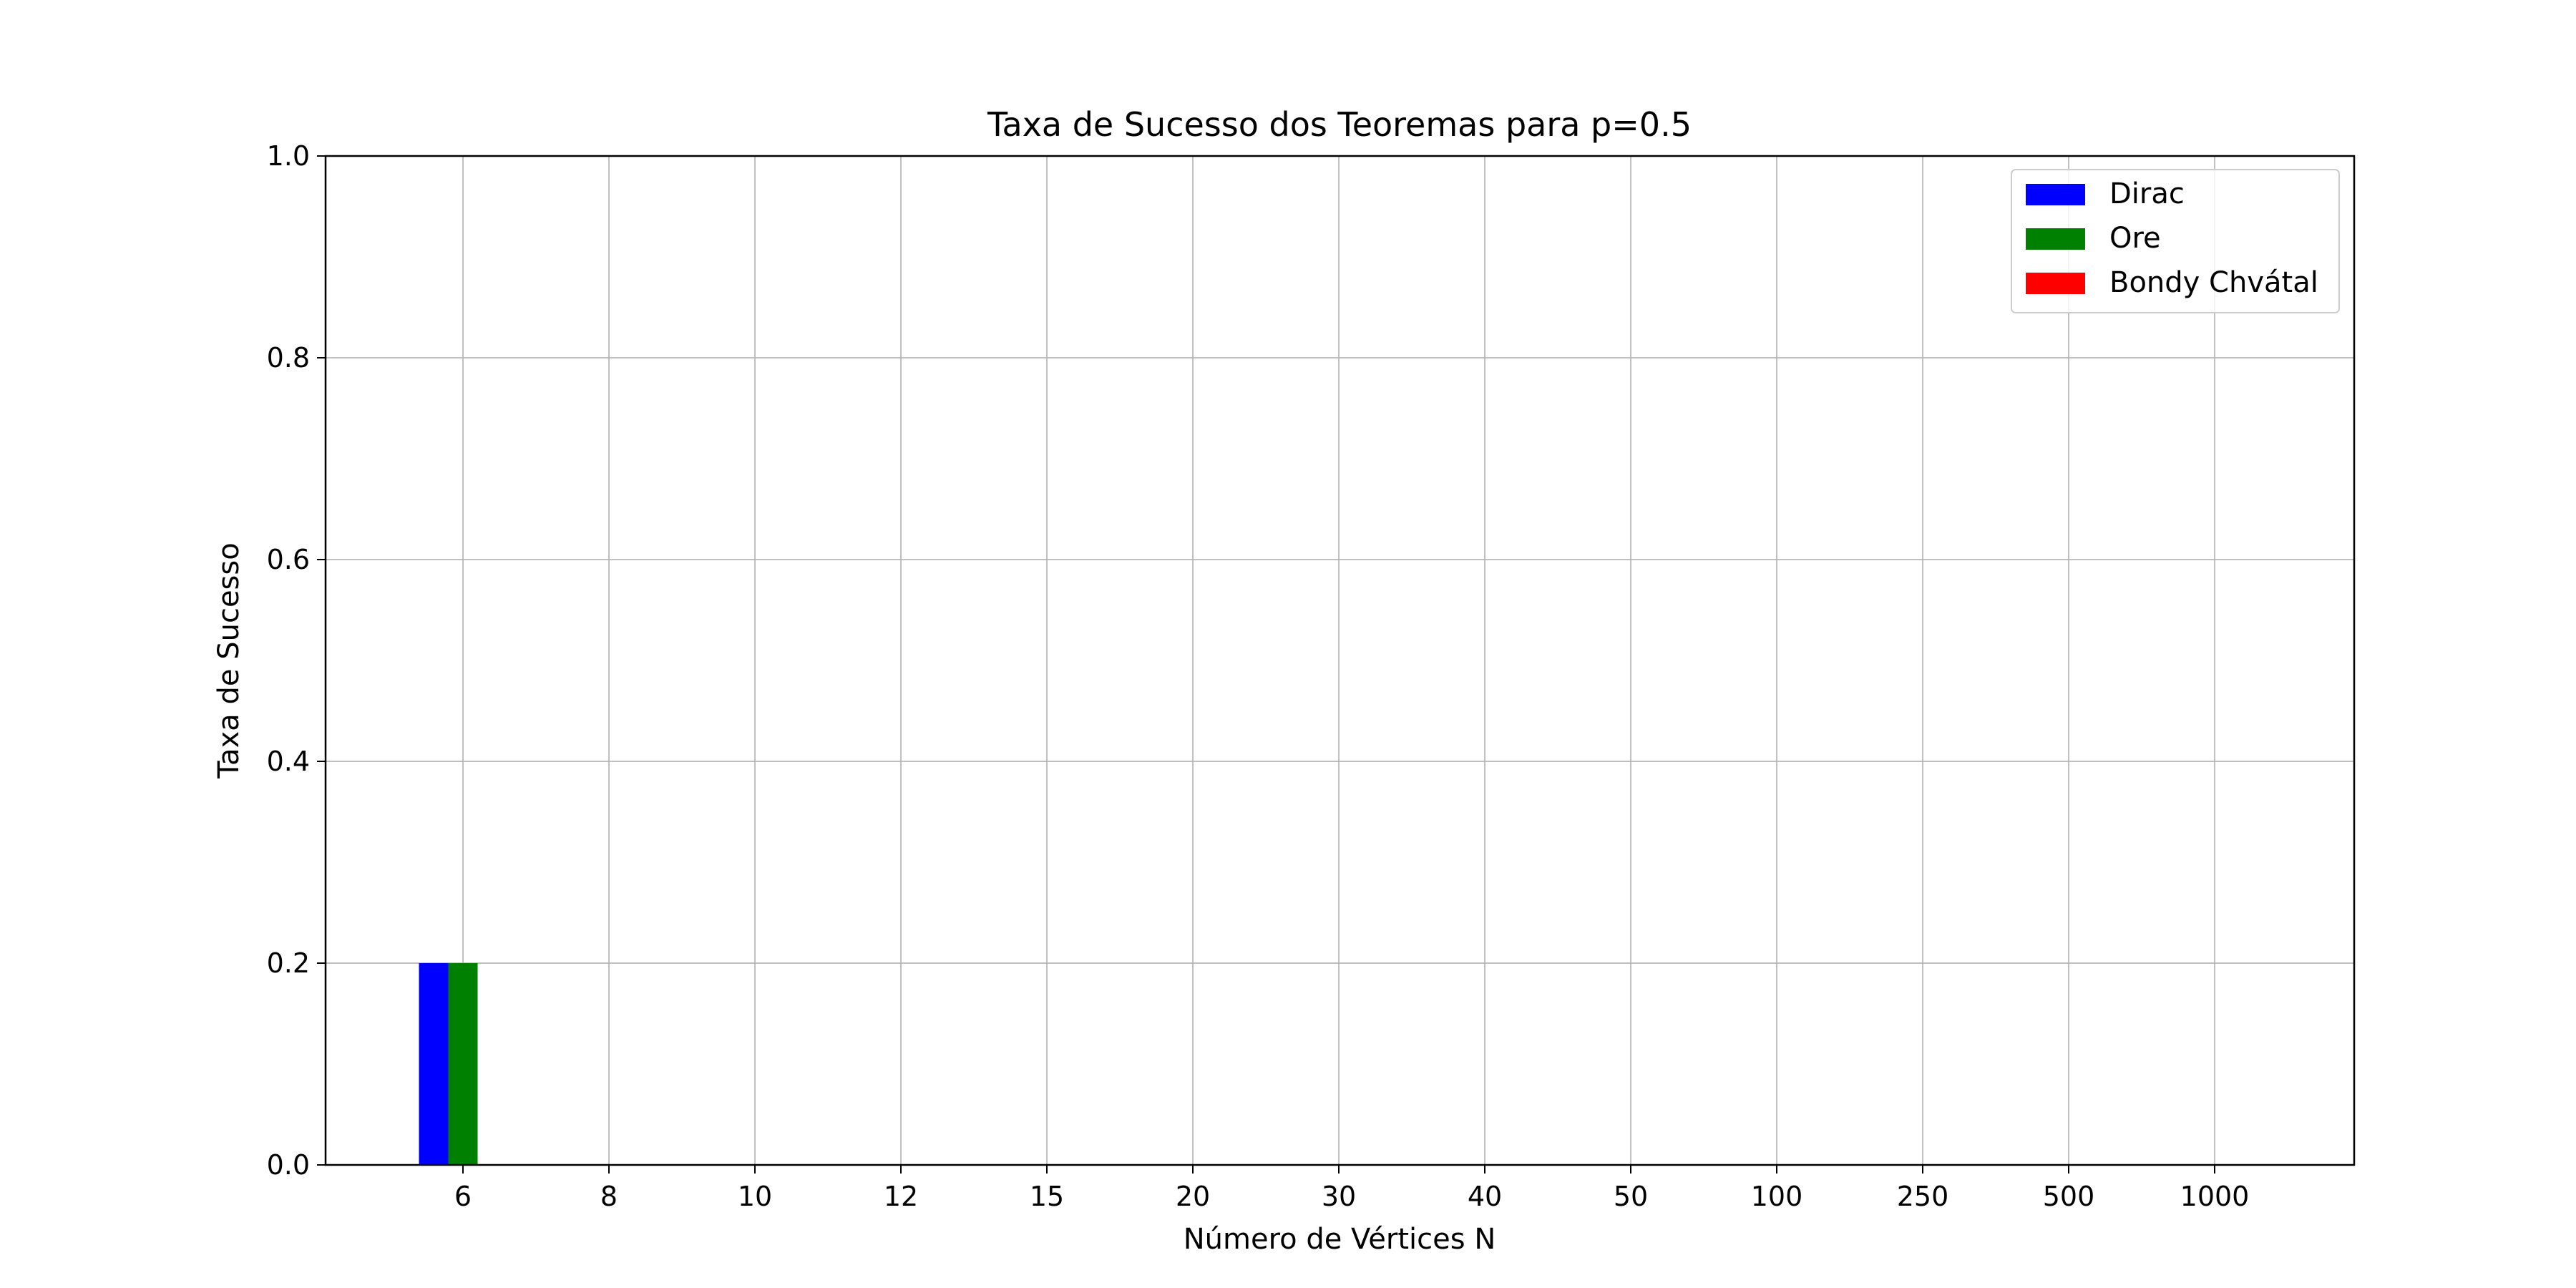  Describe the element at coordinates (2147, 193) in the screenshot. I see `legend-label: Dirac` at that location.